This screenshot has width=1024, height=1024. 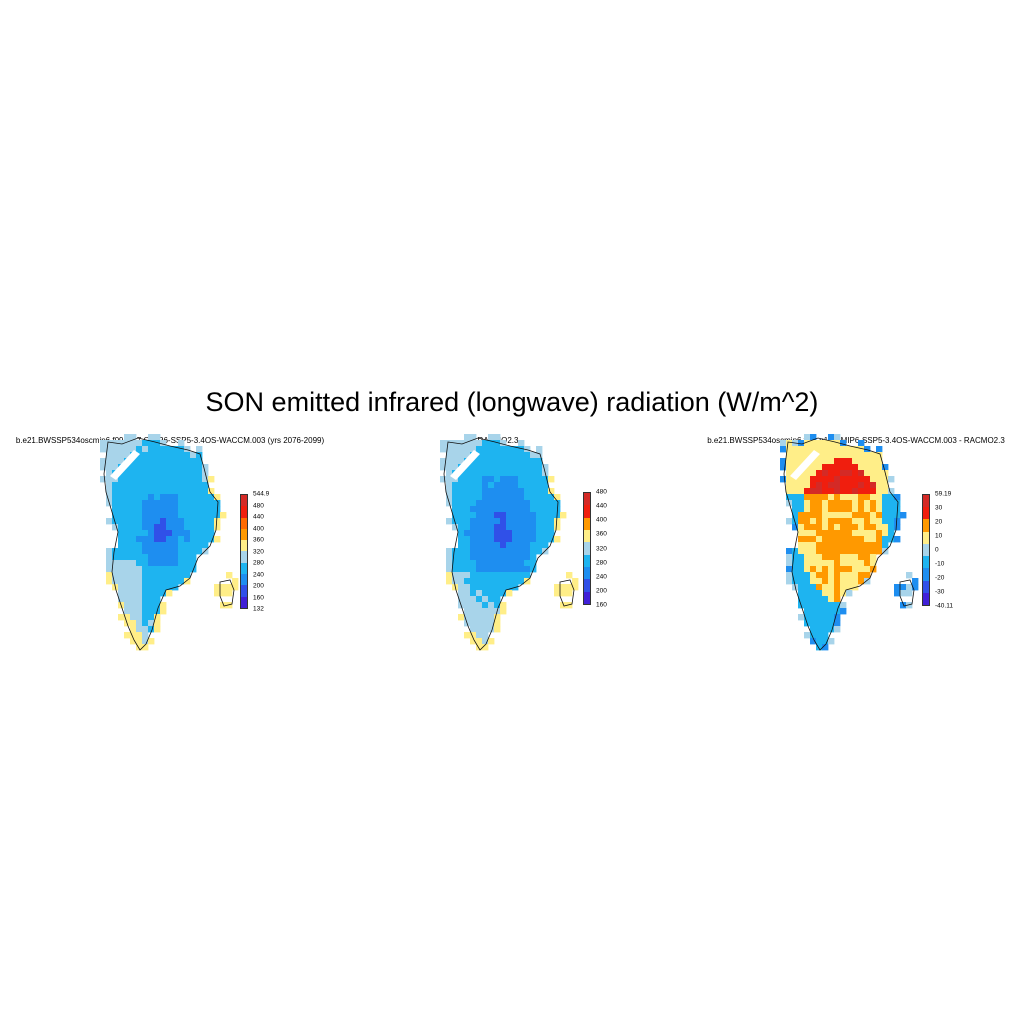 I want to click on colorbar-label: -40.11, so click(x=944, y=606).